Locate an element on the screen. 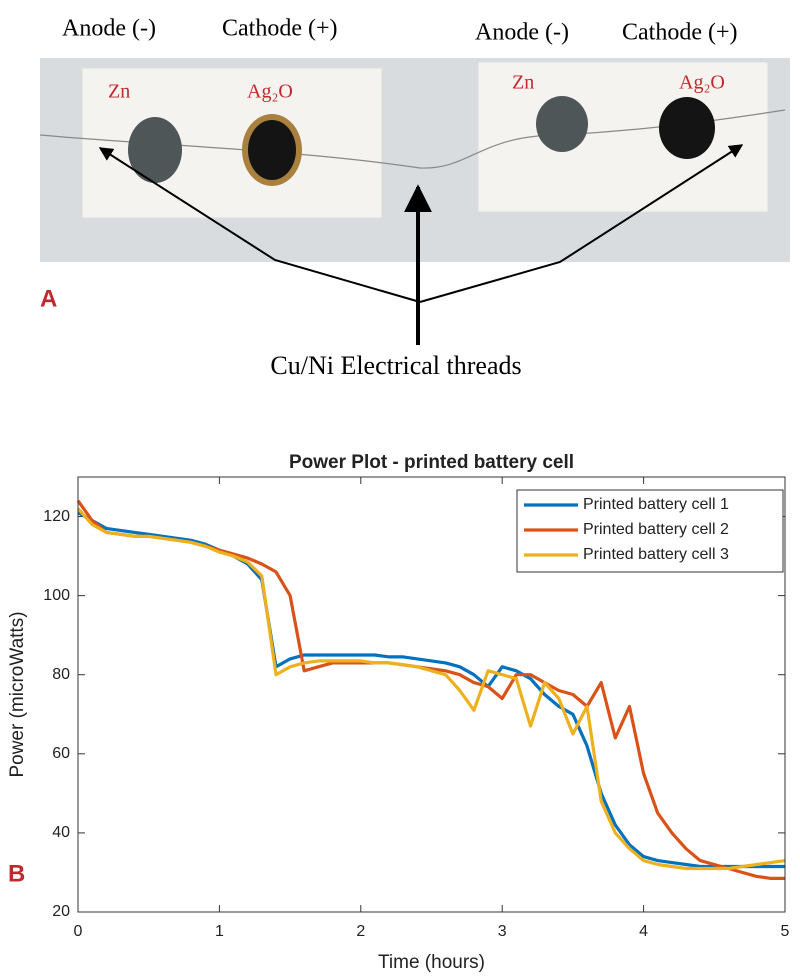  legend-label: Printed battery cell 1 is located at coordinates (656, 504).